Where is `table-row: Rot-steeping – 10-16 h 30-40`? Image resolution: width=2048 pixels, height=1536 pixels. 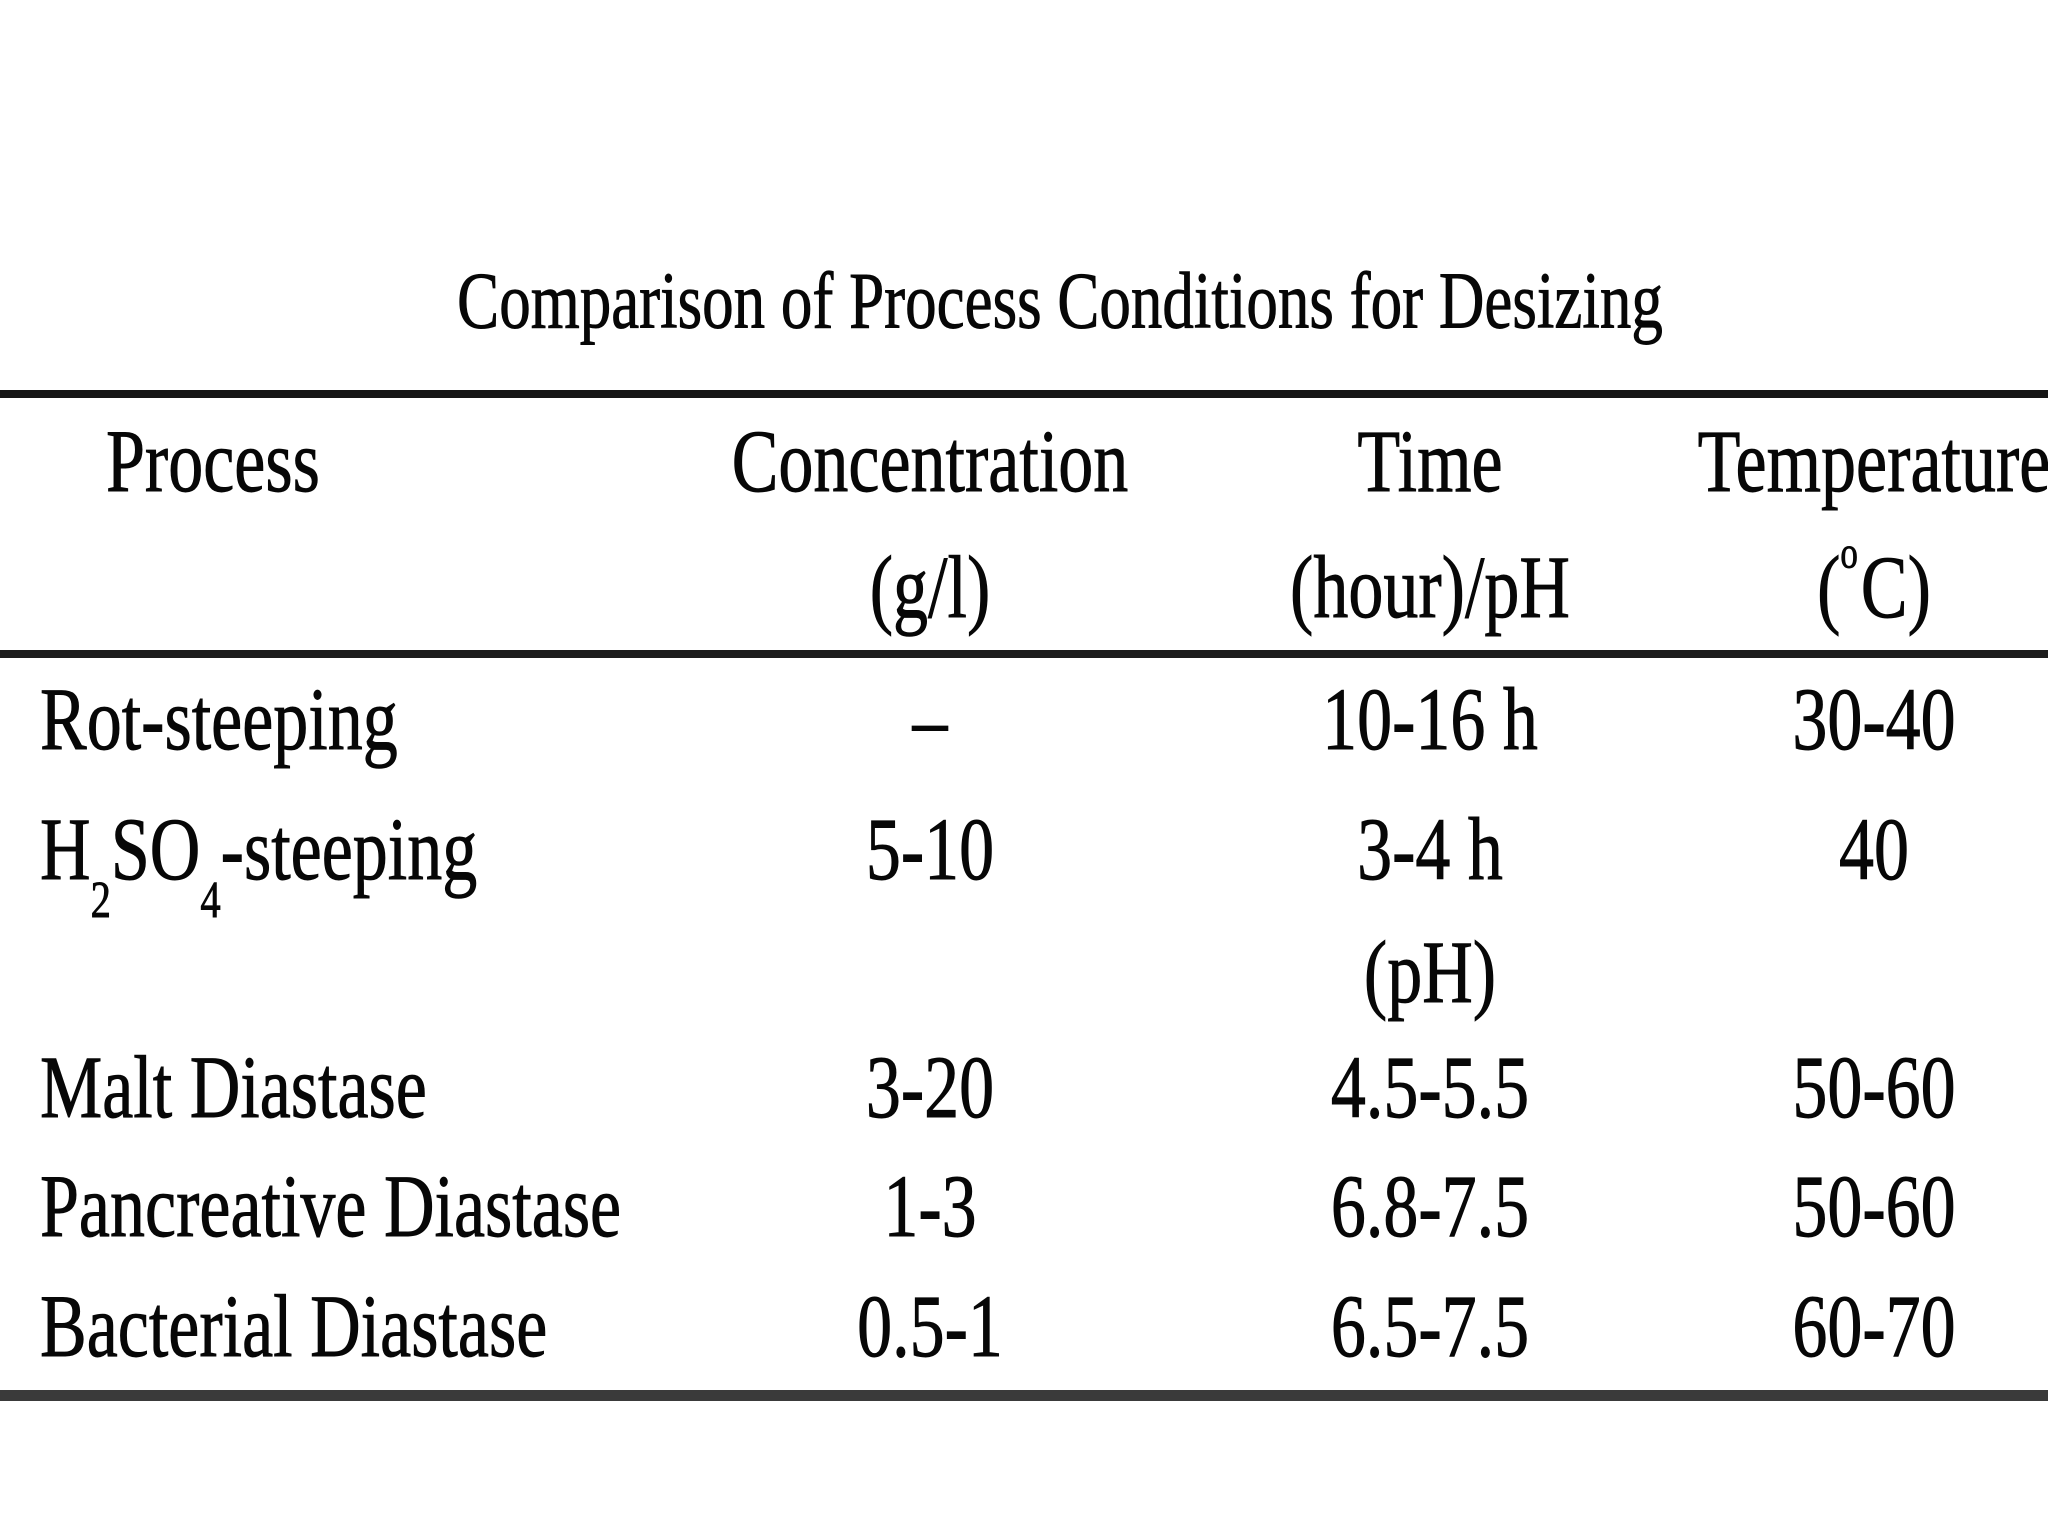 table-row: Rot-steeping – 10-16 h 30-40 is located at coordinates (1024, 721).